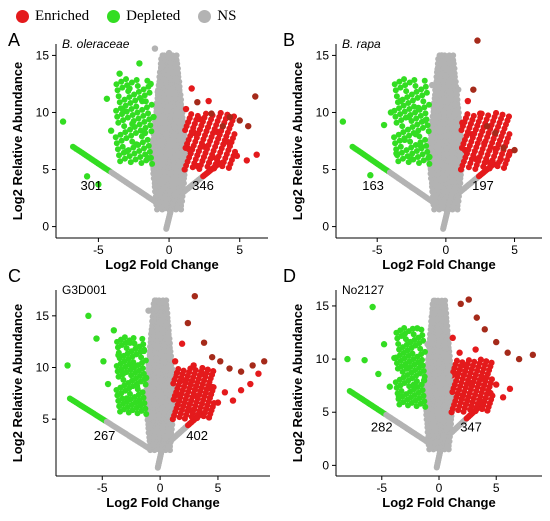 The height and width of the screenshot is (521, 550). What do you see at coordinates (361, 44) in the screenshot?
I see `panel-title: B. rapa` at bounding box center [361, 44].